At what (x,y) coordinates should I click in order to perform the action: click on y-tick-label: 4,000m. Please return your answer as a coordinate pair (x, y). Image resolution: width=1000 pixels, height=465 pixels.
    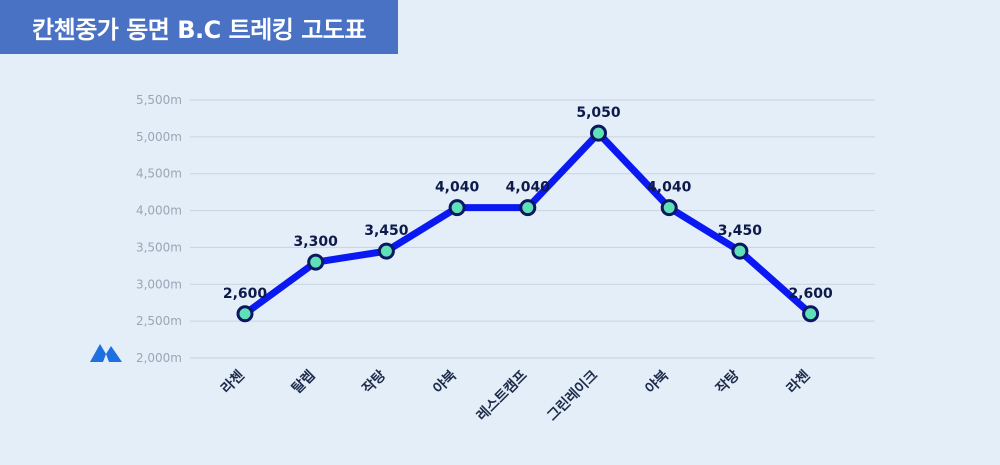
    Looking at the image, I should click on (159, 211).